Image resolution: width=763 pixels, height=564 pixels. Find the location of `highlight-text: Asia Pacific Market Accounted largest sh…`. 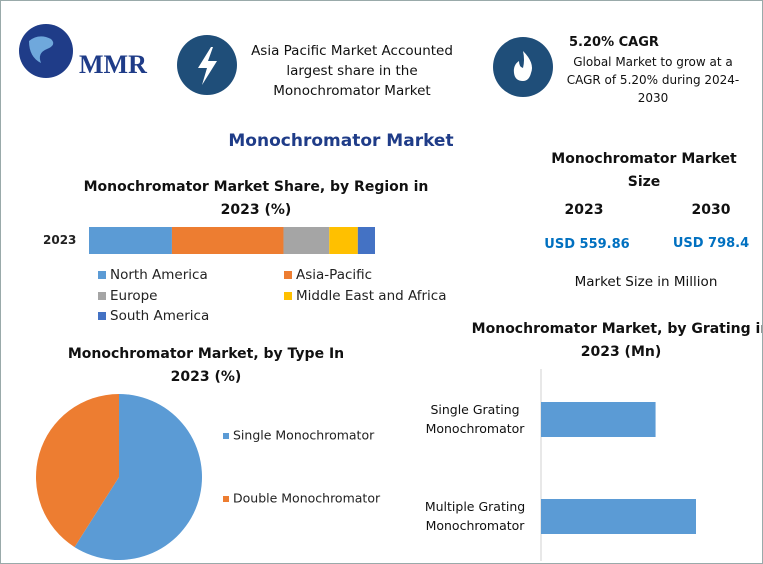

highlight-text: Asia Pacific Market Accounted largest sh… is located at coordinates (352, 71).